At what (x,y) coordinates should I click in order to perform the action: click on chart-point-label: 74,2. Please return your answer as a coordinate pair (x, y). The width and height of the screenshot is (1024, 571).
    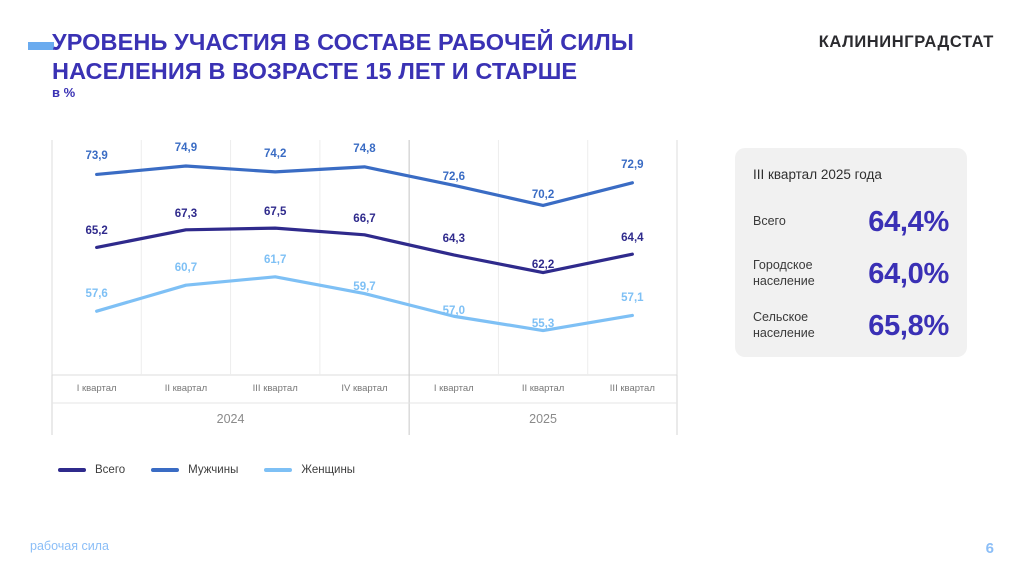
    Looking at the image, I should click on (275, 153).